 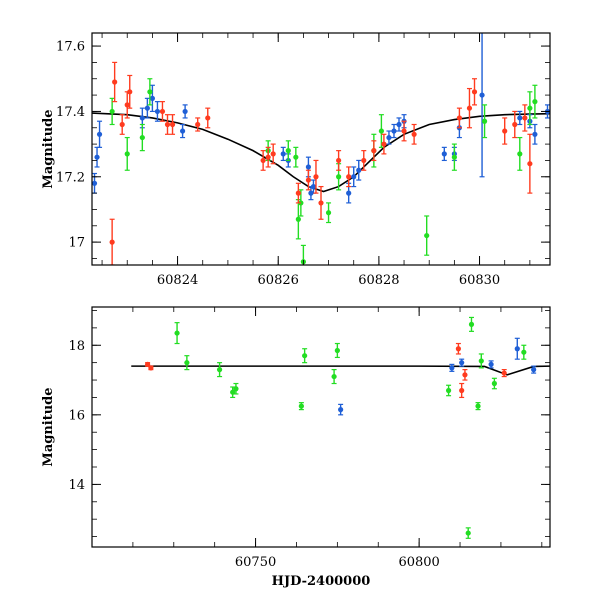 I want to click on y-tick-label: 17, so click(x=76, y=243).